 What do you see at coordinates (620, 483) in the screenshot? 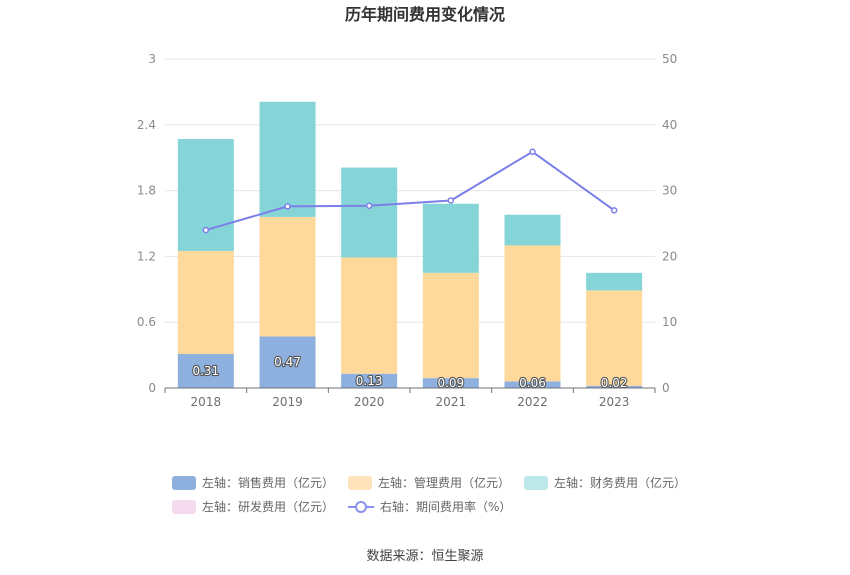
I see `legend-label-finance: 左轴：财务费用（亿元）` at bounding box center [620, 483].